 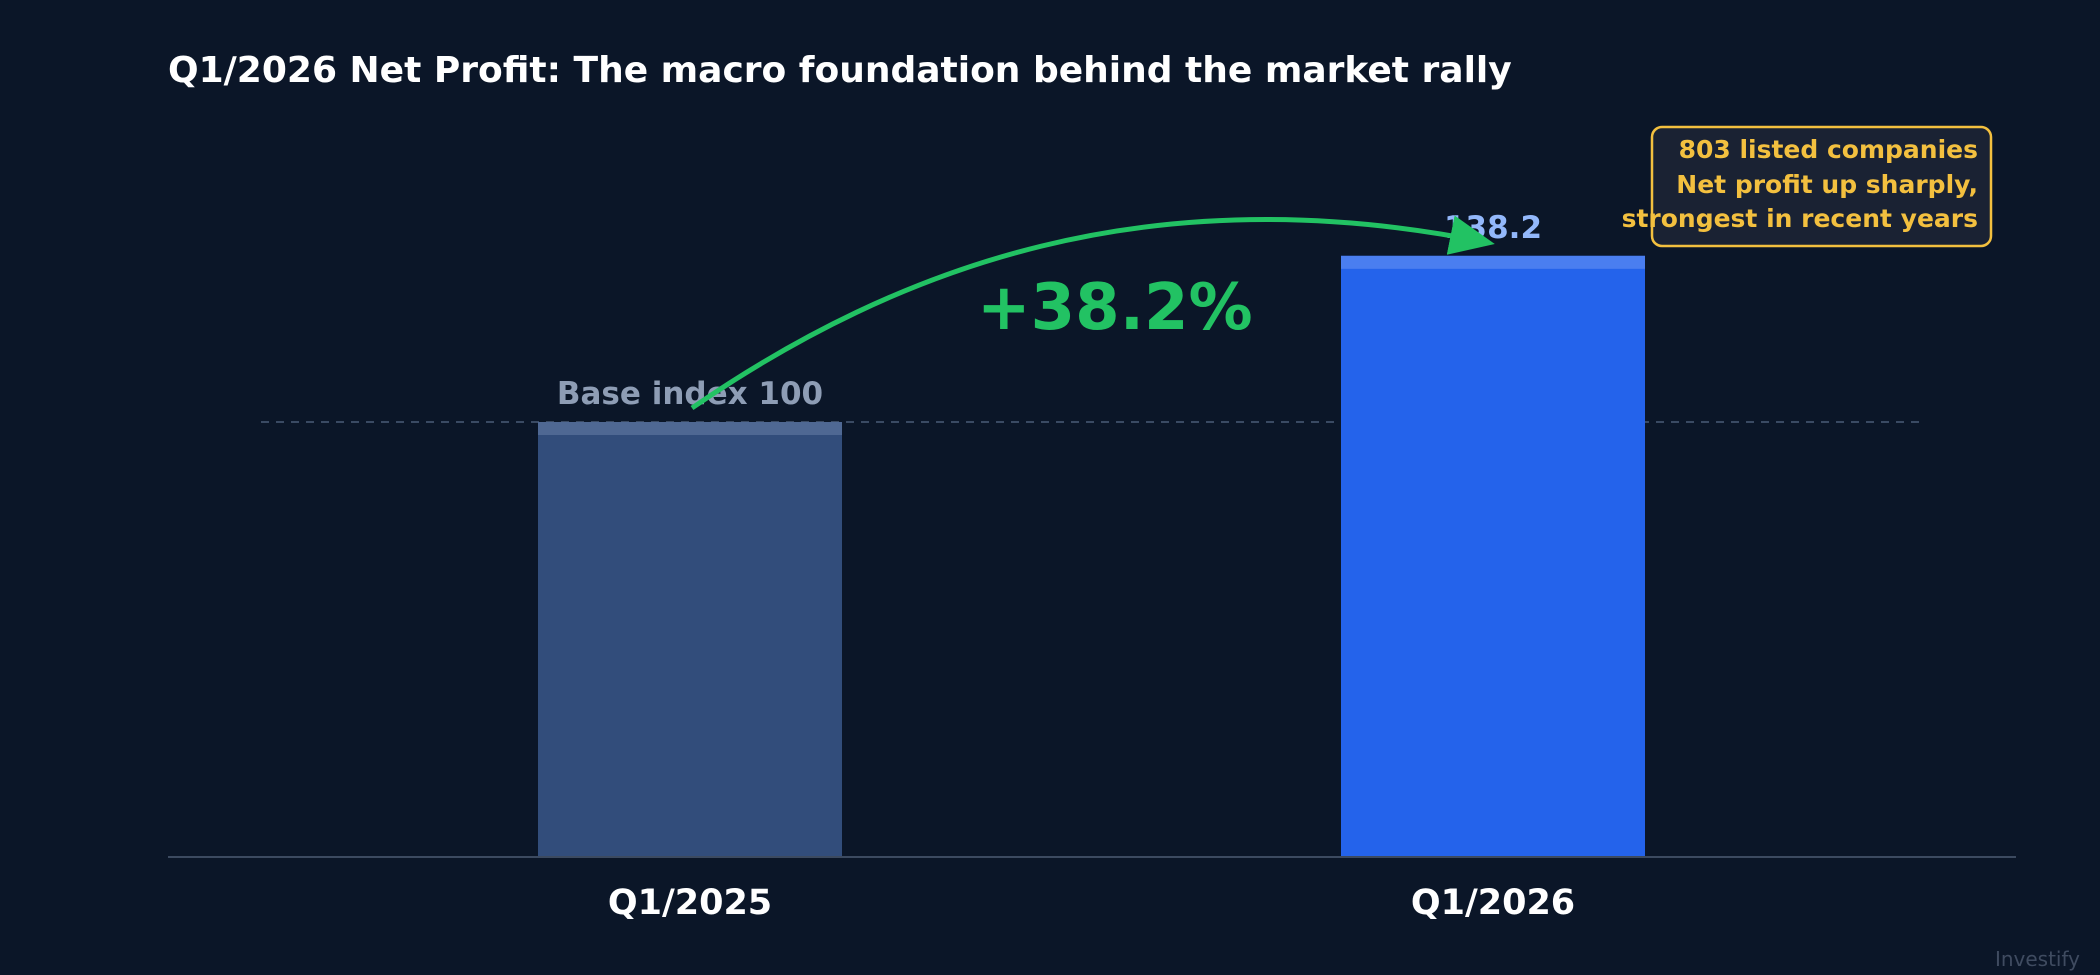 I want to click on bar-q1-2025, so click(x=690, y=639).